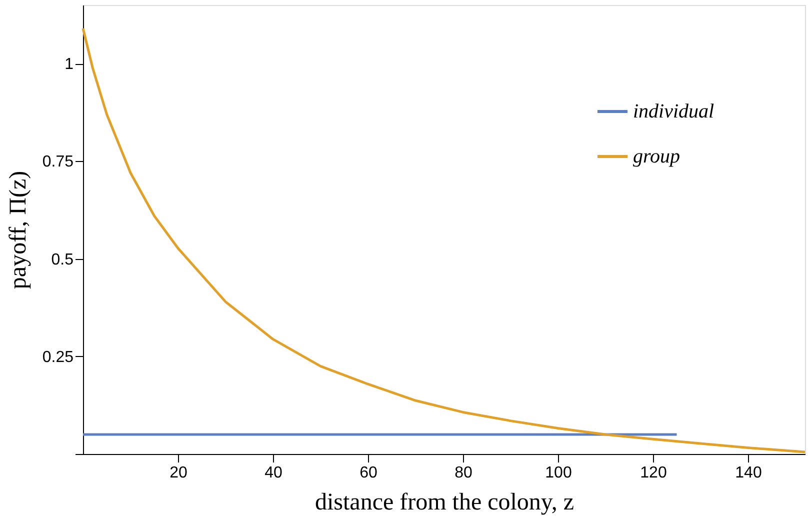 The image size is (812, 519). What do you see at coordinates (179, 473) in the screenshot?
I see `x-tick-label: 20` at bounding box center [179, 473].